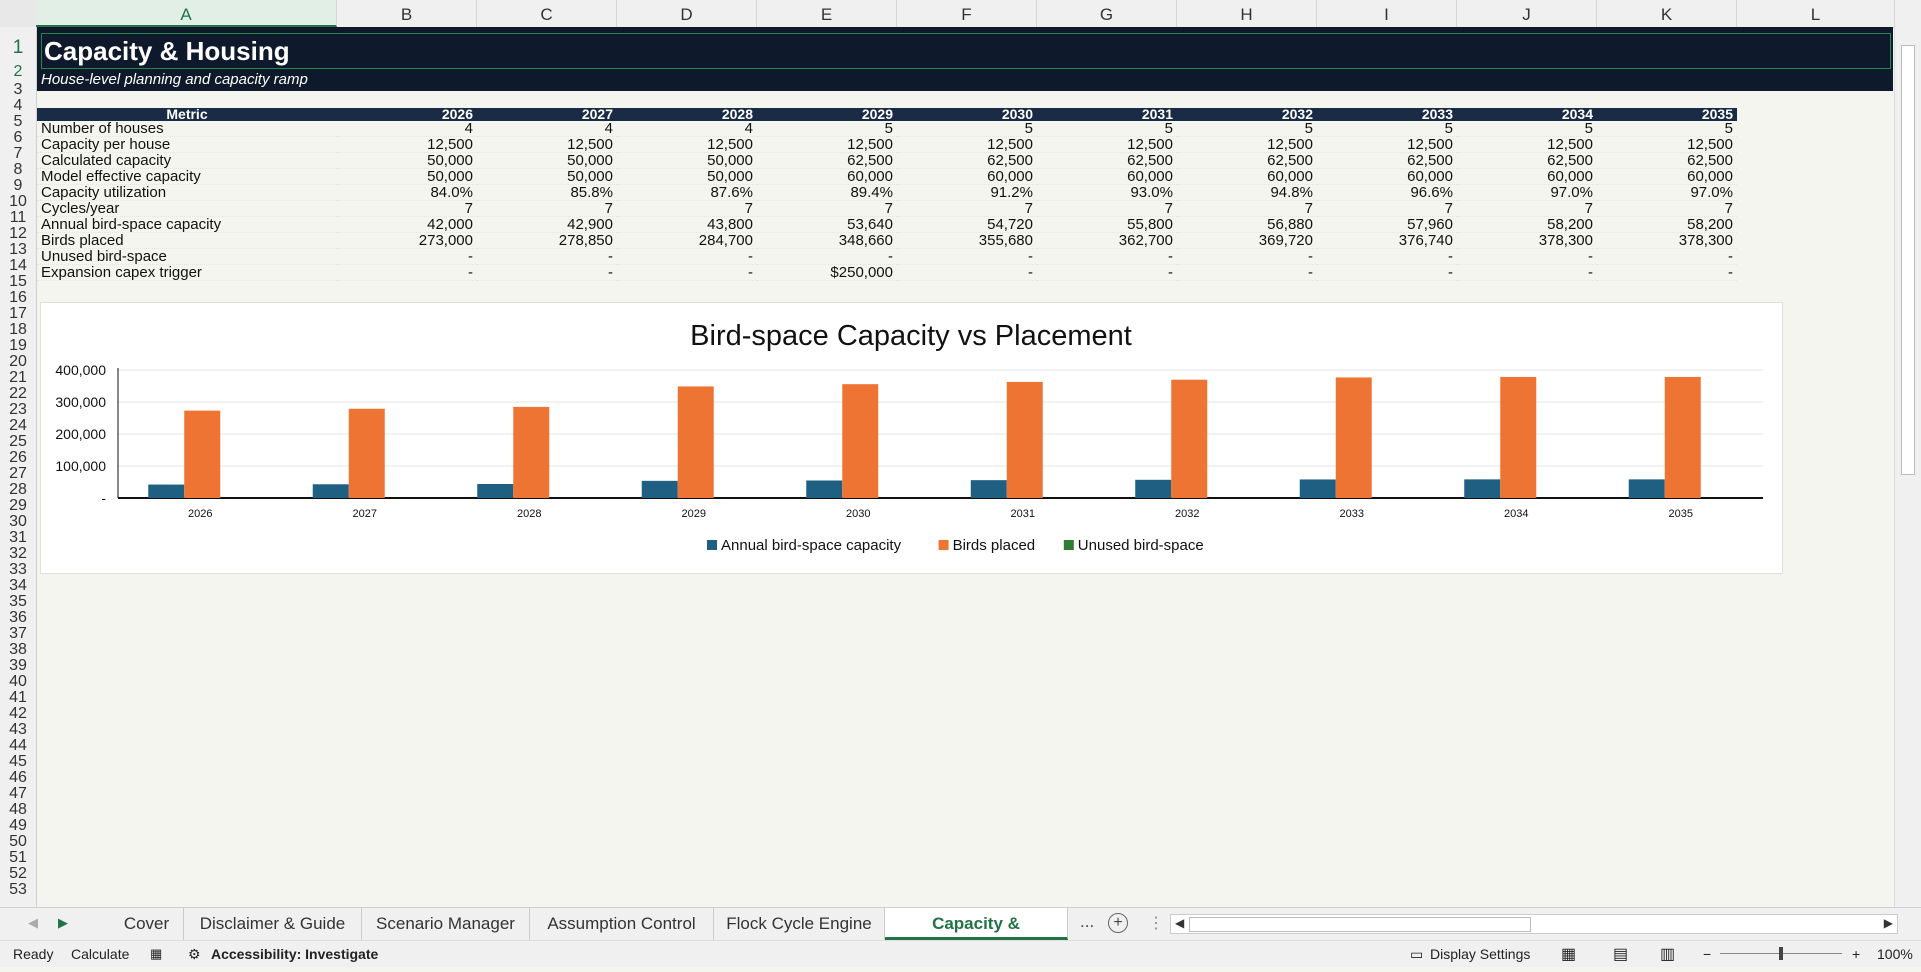 The width and height of the screenshot is (1921, 972). What do you see at coordinates (1107, 13) in the screenshot?
I see `column-header-g: G` at bounding box center [1107, 13].